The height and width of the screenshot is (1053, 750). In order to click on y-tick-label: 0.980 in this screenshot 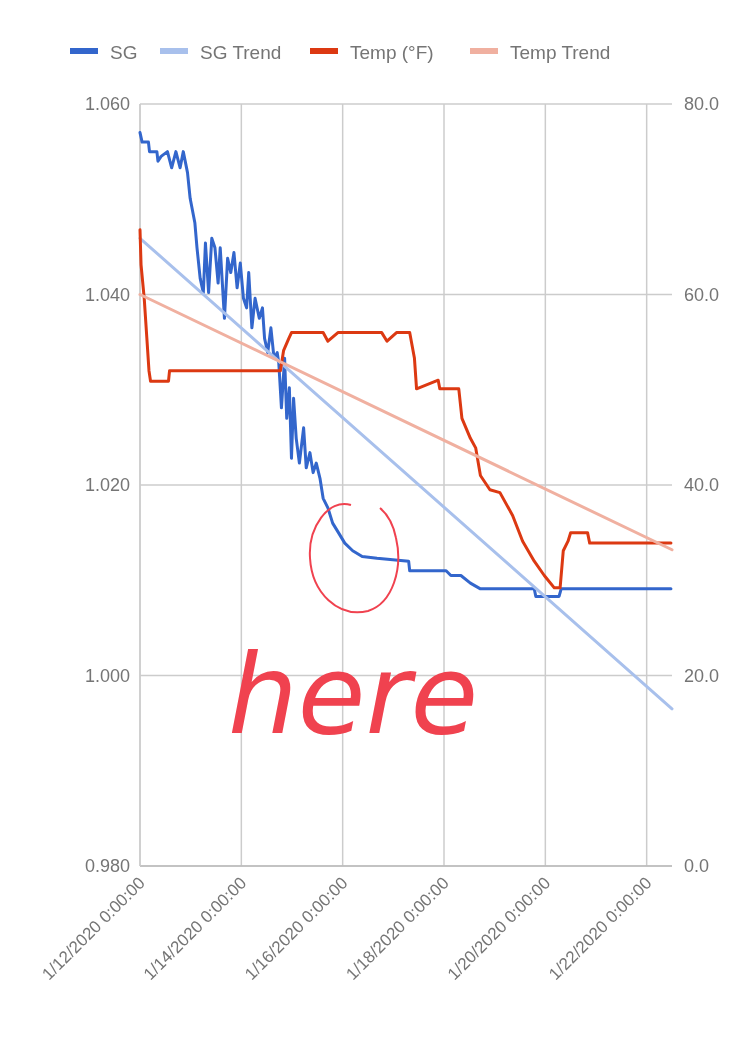, I will do `click(107, 866)`.